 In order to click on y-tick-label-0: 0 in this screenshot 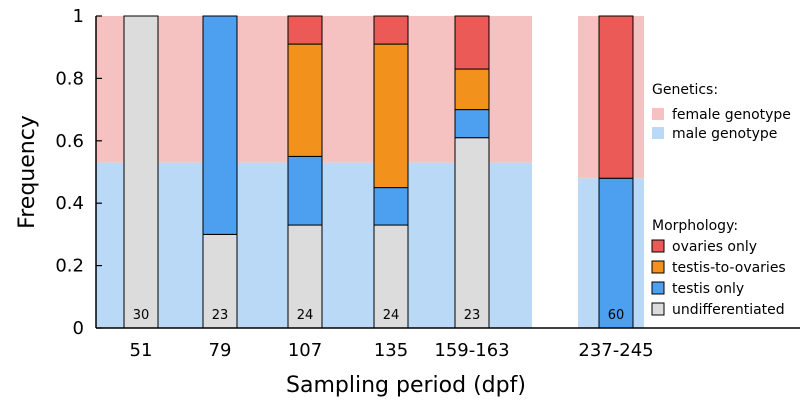, I will do `click(78, 328)`.